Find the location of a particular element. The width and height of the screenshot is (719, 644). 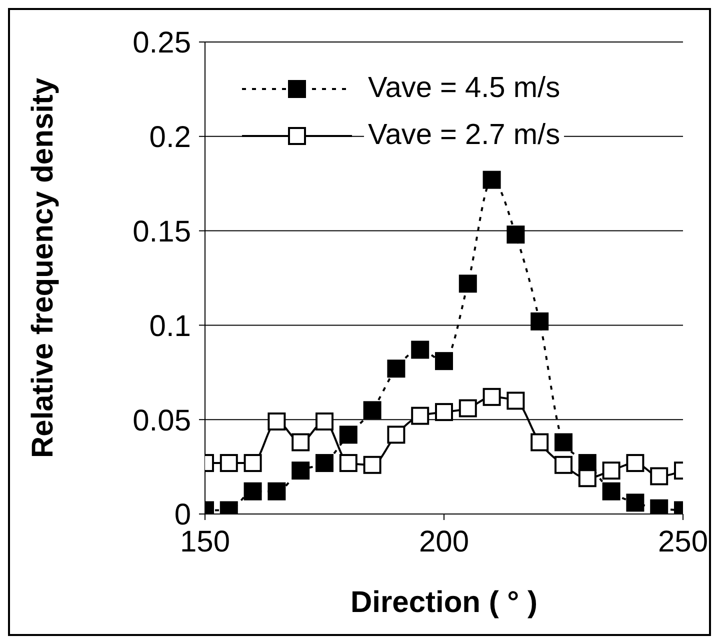

y-axis-title: Relative frequency density is located at coordinates (43, 268).